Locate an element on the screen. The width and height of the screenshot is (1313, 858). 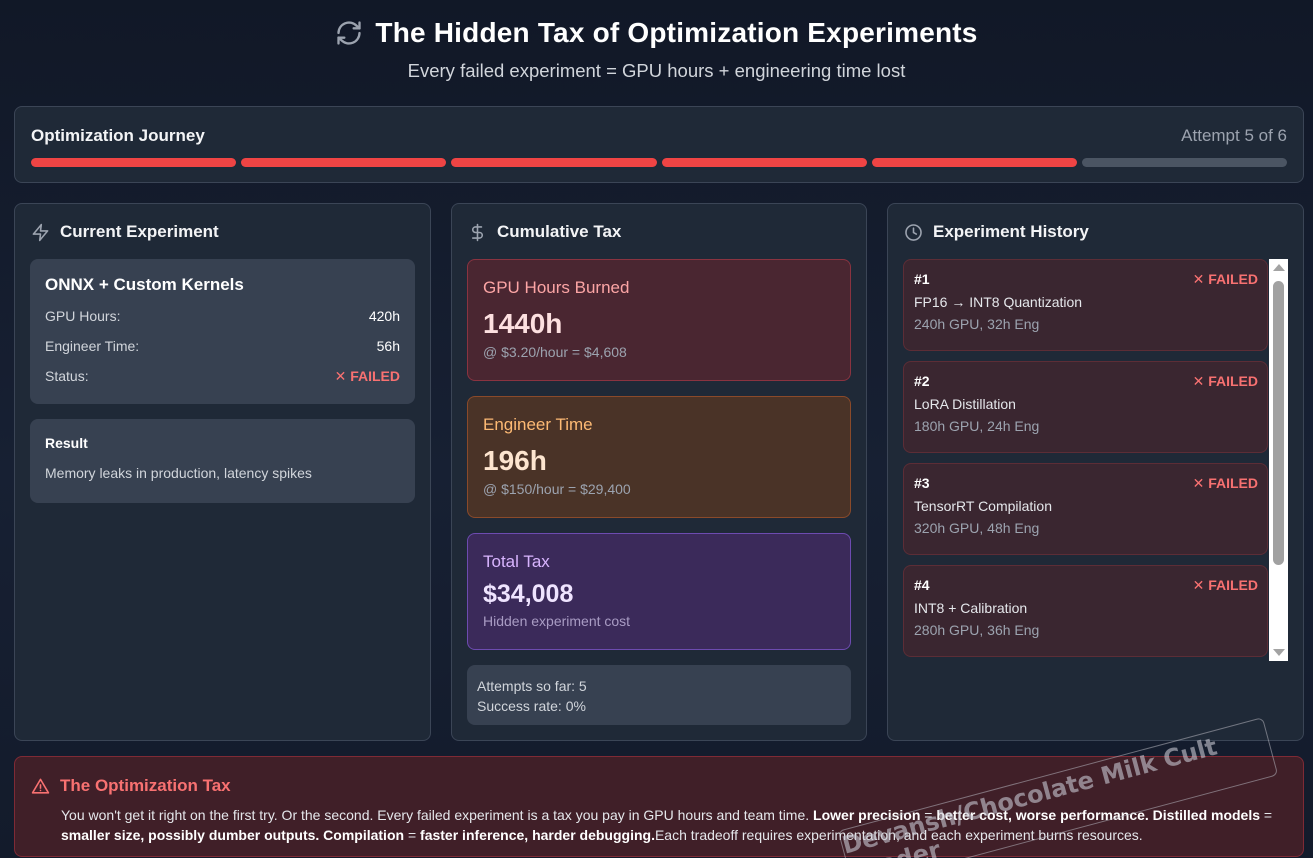
experiment-name: ONNX + Custom Kernels is located at coordinates (144, 284).